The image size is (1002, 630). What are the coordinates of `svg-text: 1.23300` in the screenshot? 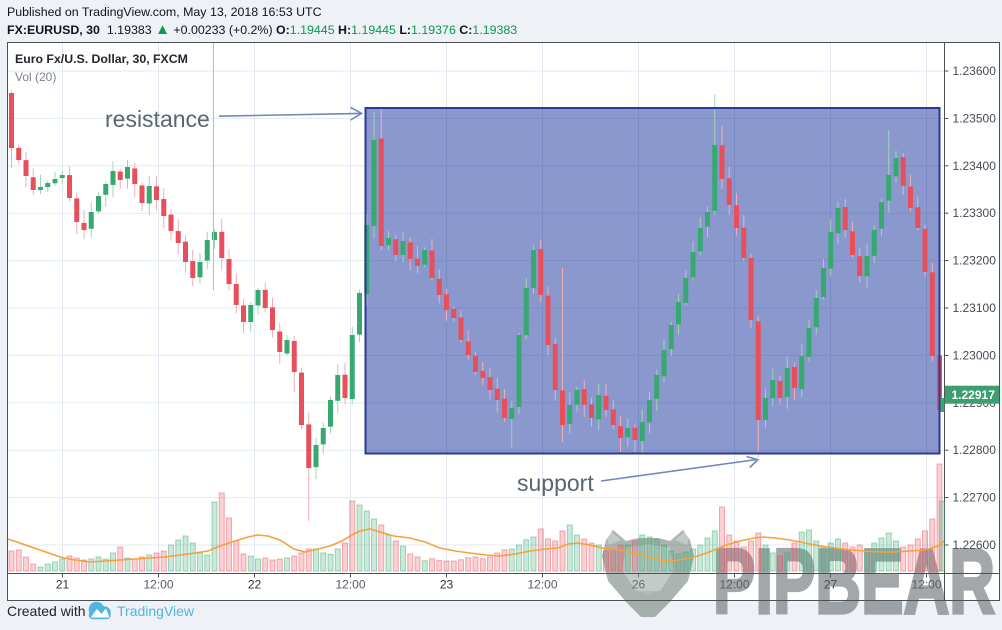 It's located at (975, 213).